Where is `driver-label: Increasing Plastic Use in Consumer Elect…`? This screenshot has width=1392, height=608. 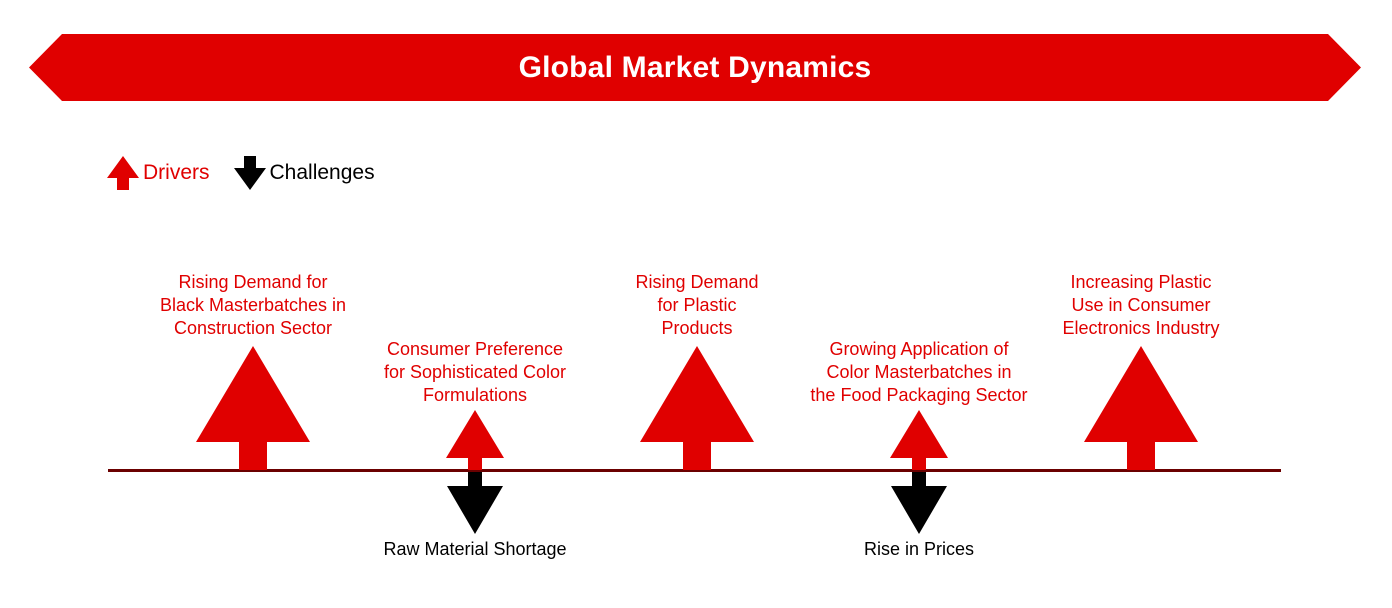
driver-label: Increasing Plastic Use in Consumer Elect… is located at coordinates (1141, 305).